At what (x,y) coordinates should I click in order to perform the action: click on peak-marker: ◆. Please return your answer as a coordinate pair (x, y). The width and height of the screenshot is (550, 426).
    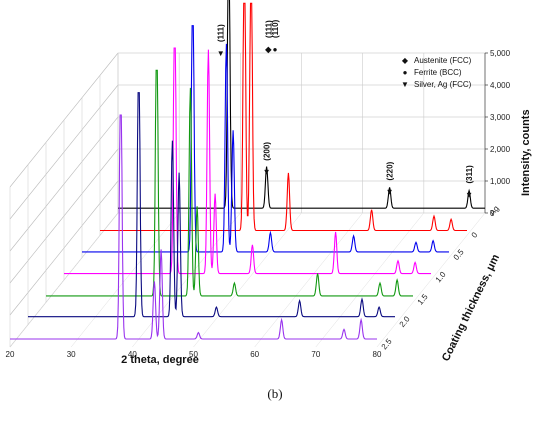
    Looking at the image, I should click on (268, 49).